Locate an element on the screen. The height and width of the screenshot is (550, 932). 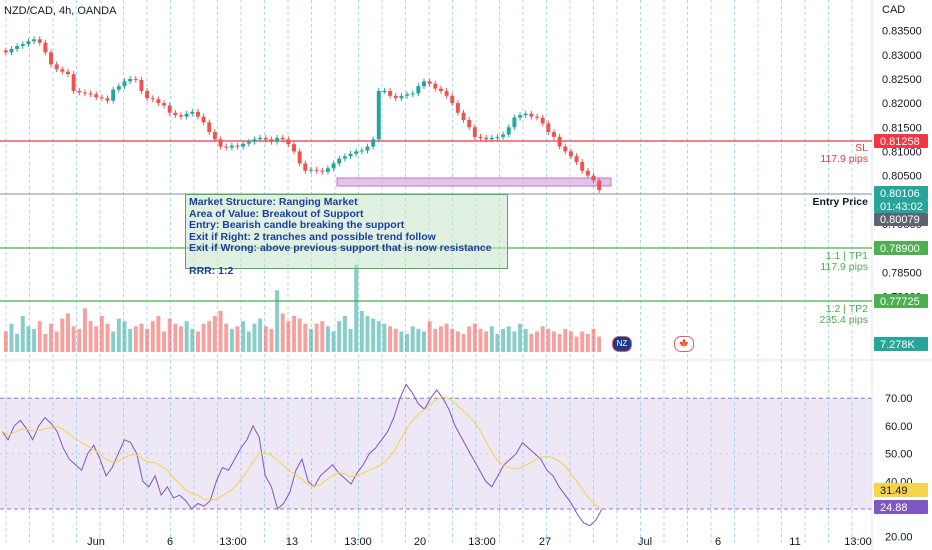
price-tick-label: 0.81000 is located at coordinates (902, 152).